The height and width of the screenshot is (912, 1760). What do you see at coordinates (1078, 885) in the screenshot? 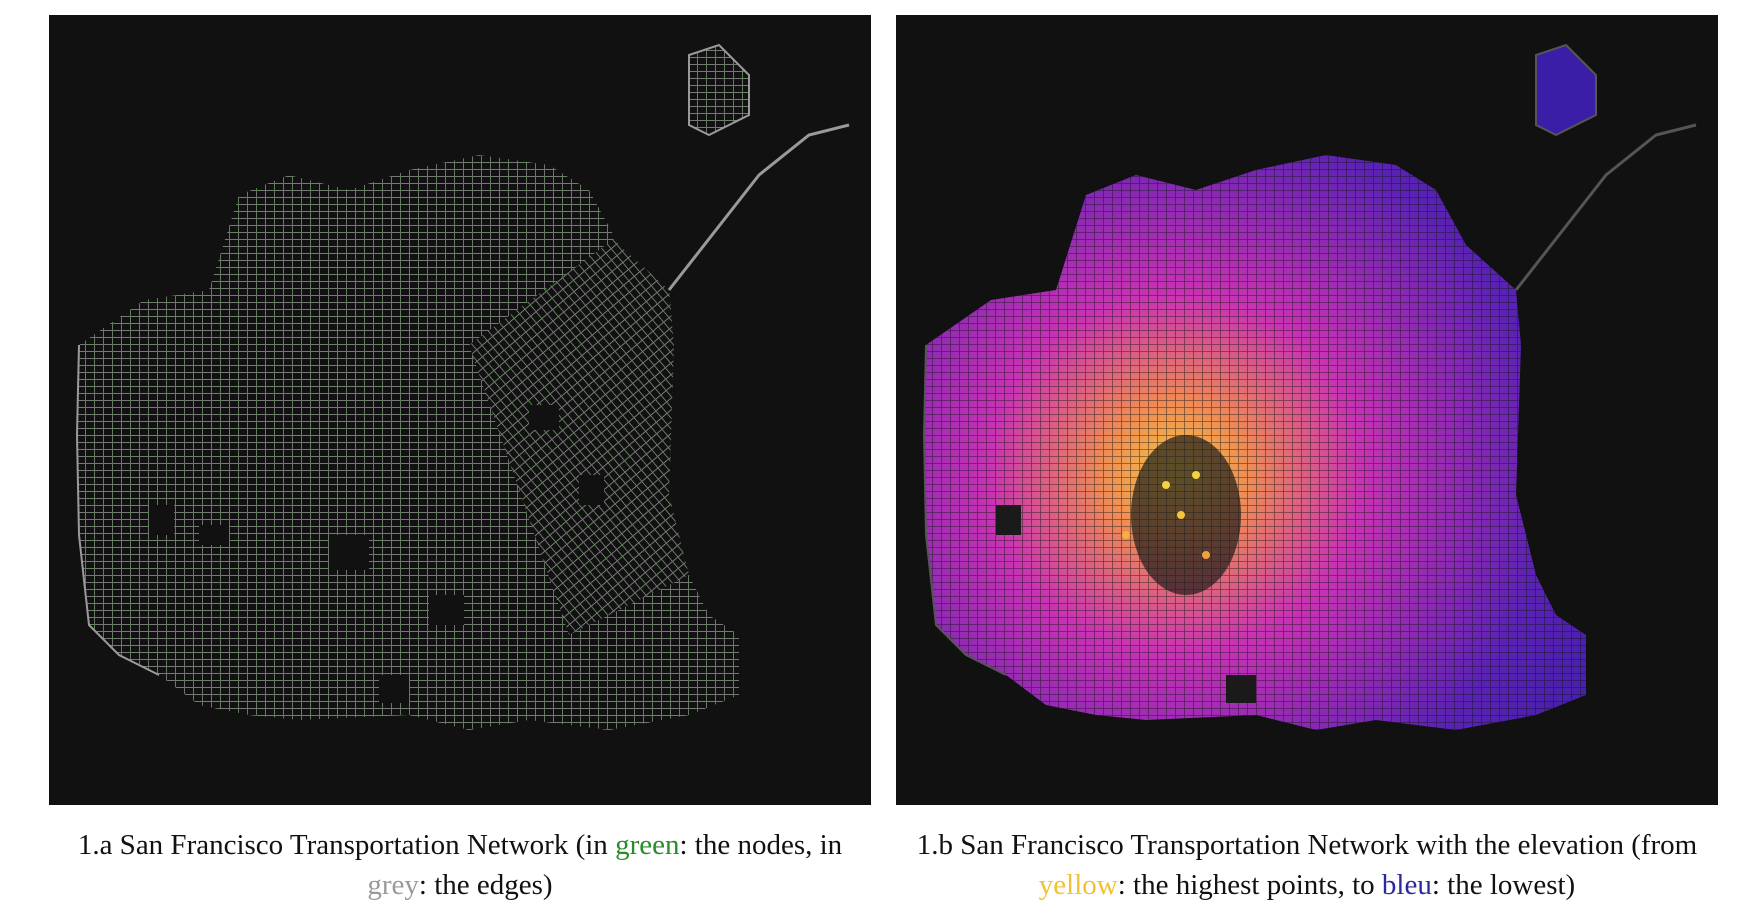
I see `caption-1b-yellow: yellow` at bounding box center [1078, 885].